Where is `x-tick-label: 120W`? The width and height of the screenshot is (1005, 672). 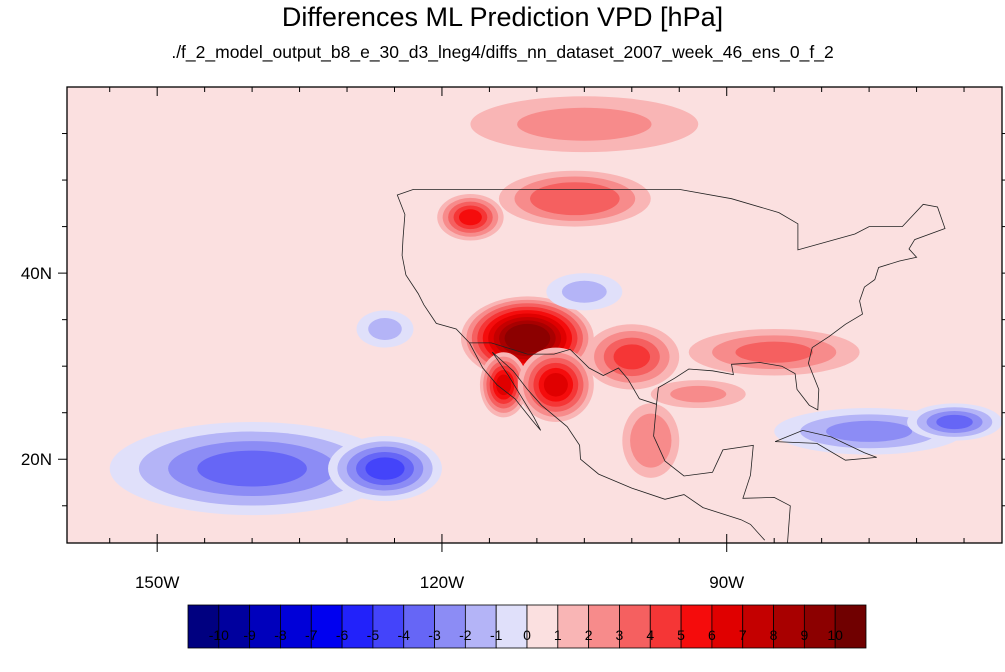
x-tick-label: 120W is located at coordinates (442, 582).